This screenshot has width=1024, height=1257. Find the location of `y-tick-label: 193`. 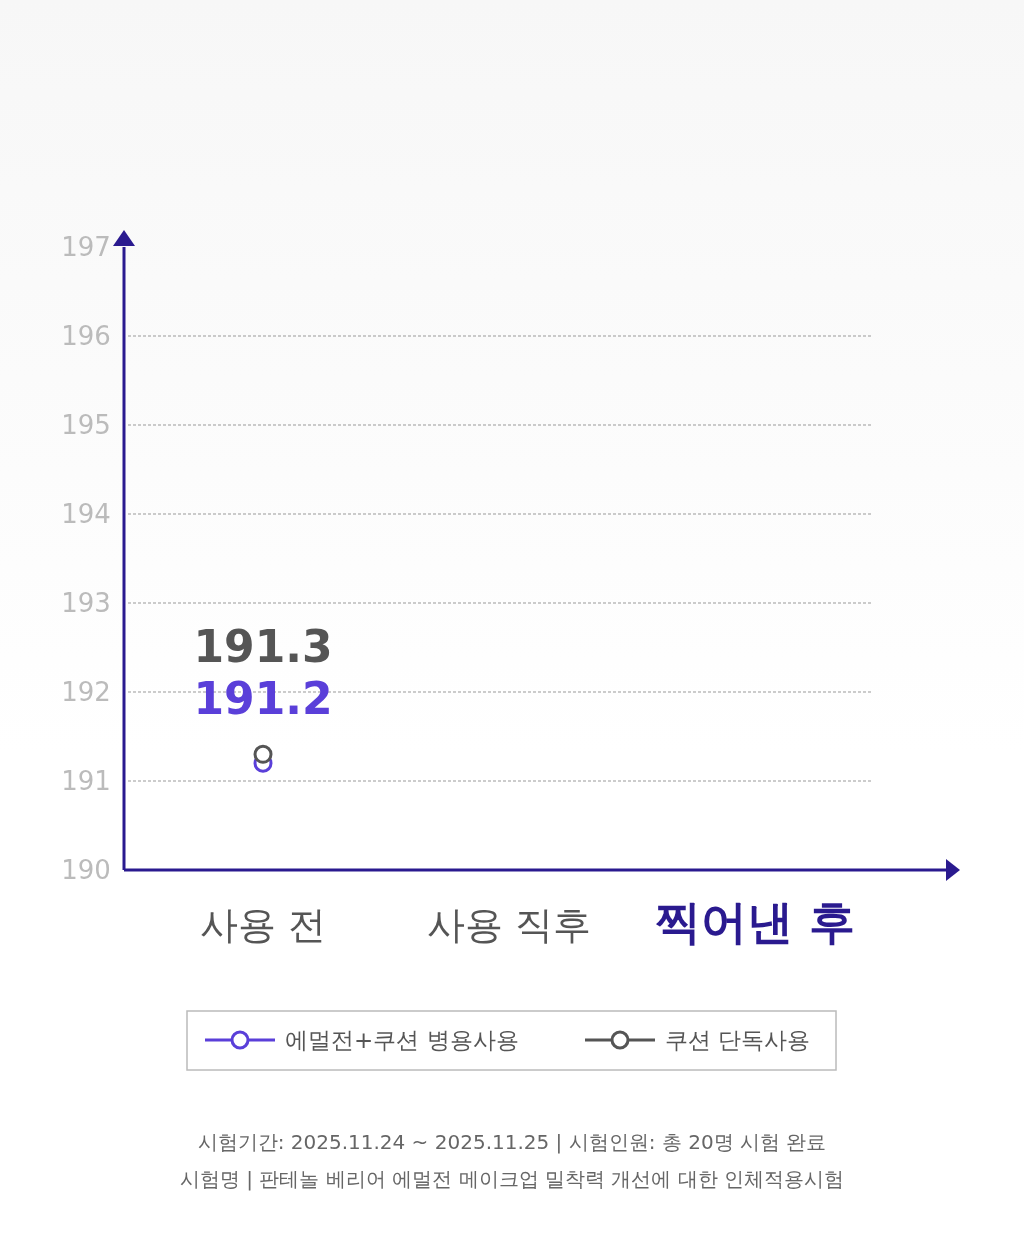

y-tick-label: 193 is located at coordinates (86, 603).